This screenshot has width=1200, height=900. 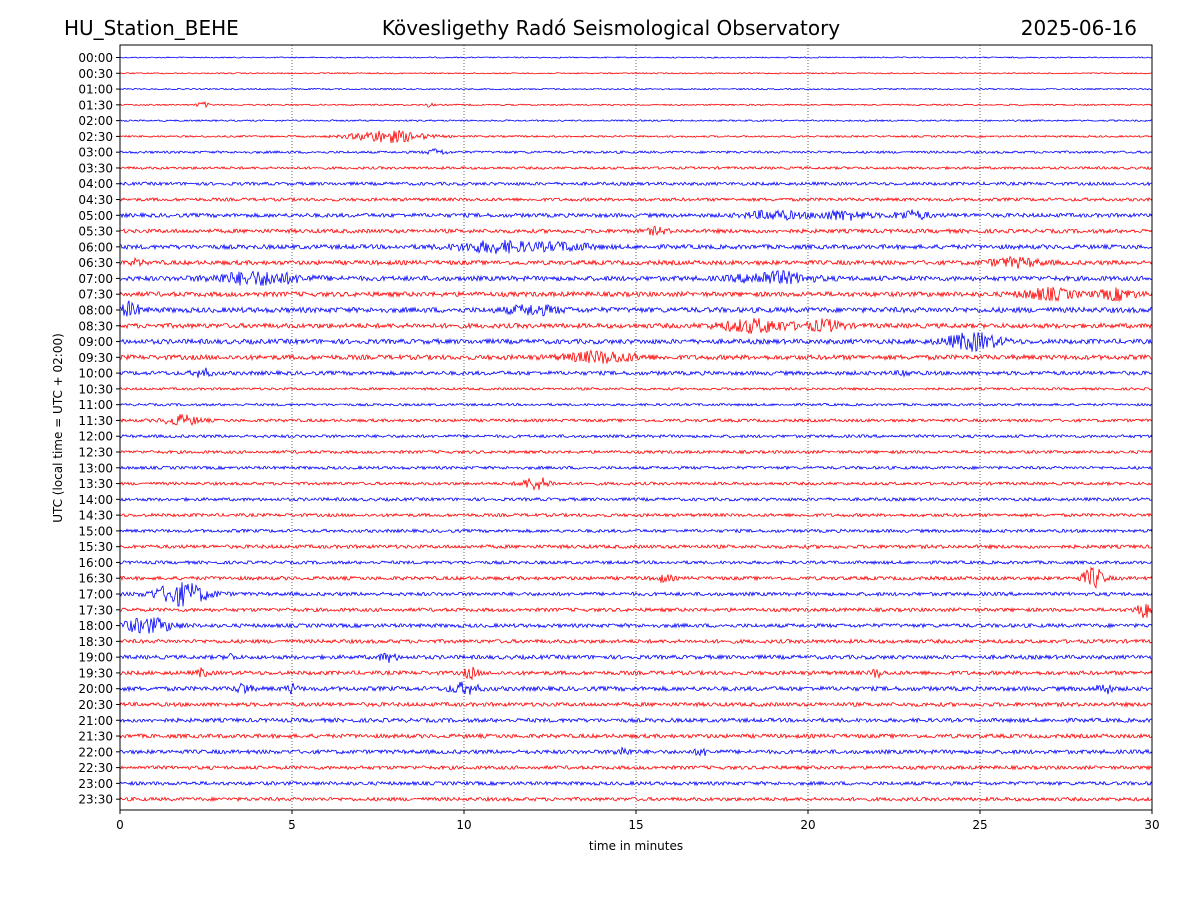 I want to click on y-tick-label: 21:30, so click(x=95, y=737).